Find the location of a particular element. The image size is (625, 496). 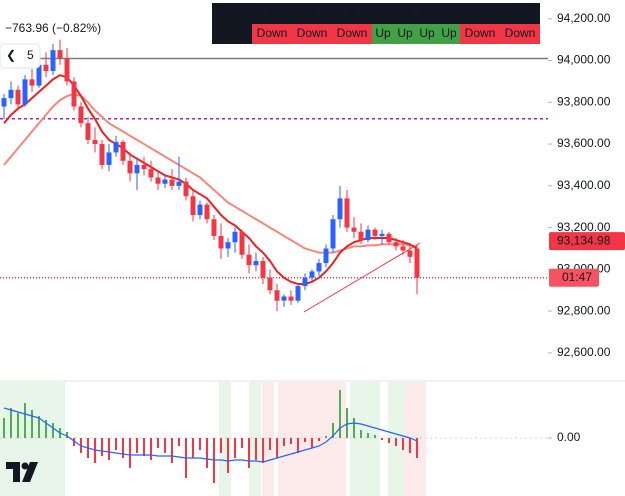

table-trend-text: Up is located at coordinates (383, 33).